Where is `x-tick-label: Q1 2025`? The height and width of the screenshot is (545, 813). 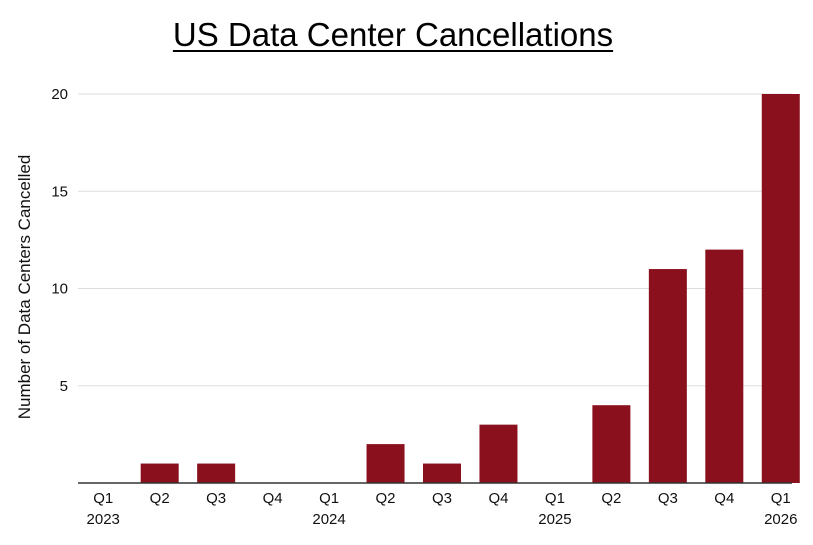
x-tick-label: Q1 2025 is located at coordinates (554, 509).